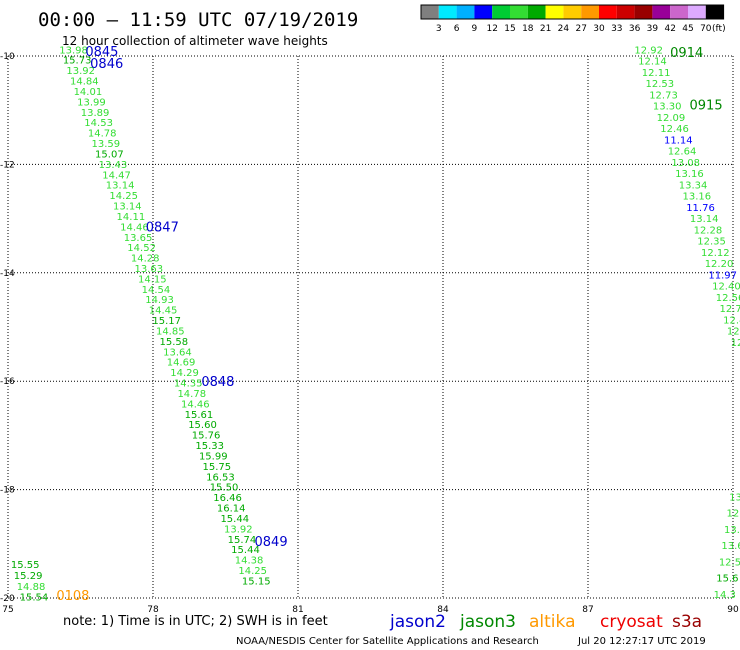 This screenshot has width=740, height=650. Describe the element at coordinates (242, 540) in the screenshot. I see `wave-height-value: 15.74` at that location.